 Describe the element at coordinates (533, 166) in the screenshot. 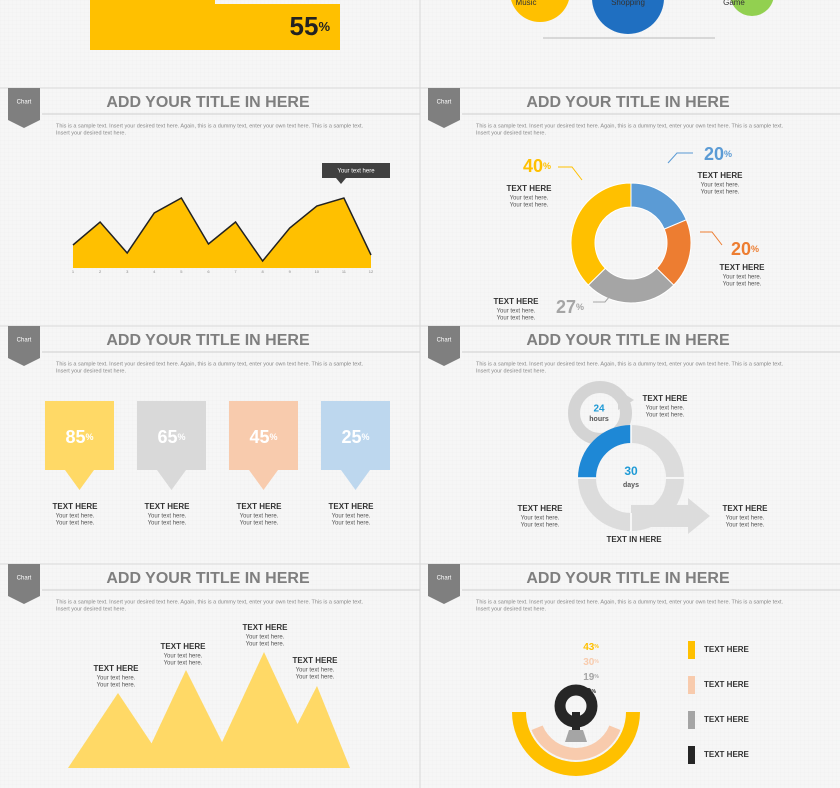

I see `segment-value-number: 40` at that location.